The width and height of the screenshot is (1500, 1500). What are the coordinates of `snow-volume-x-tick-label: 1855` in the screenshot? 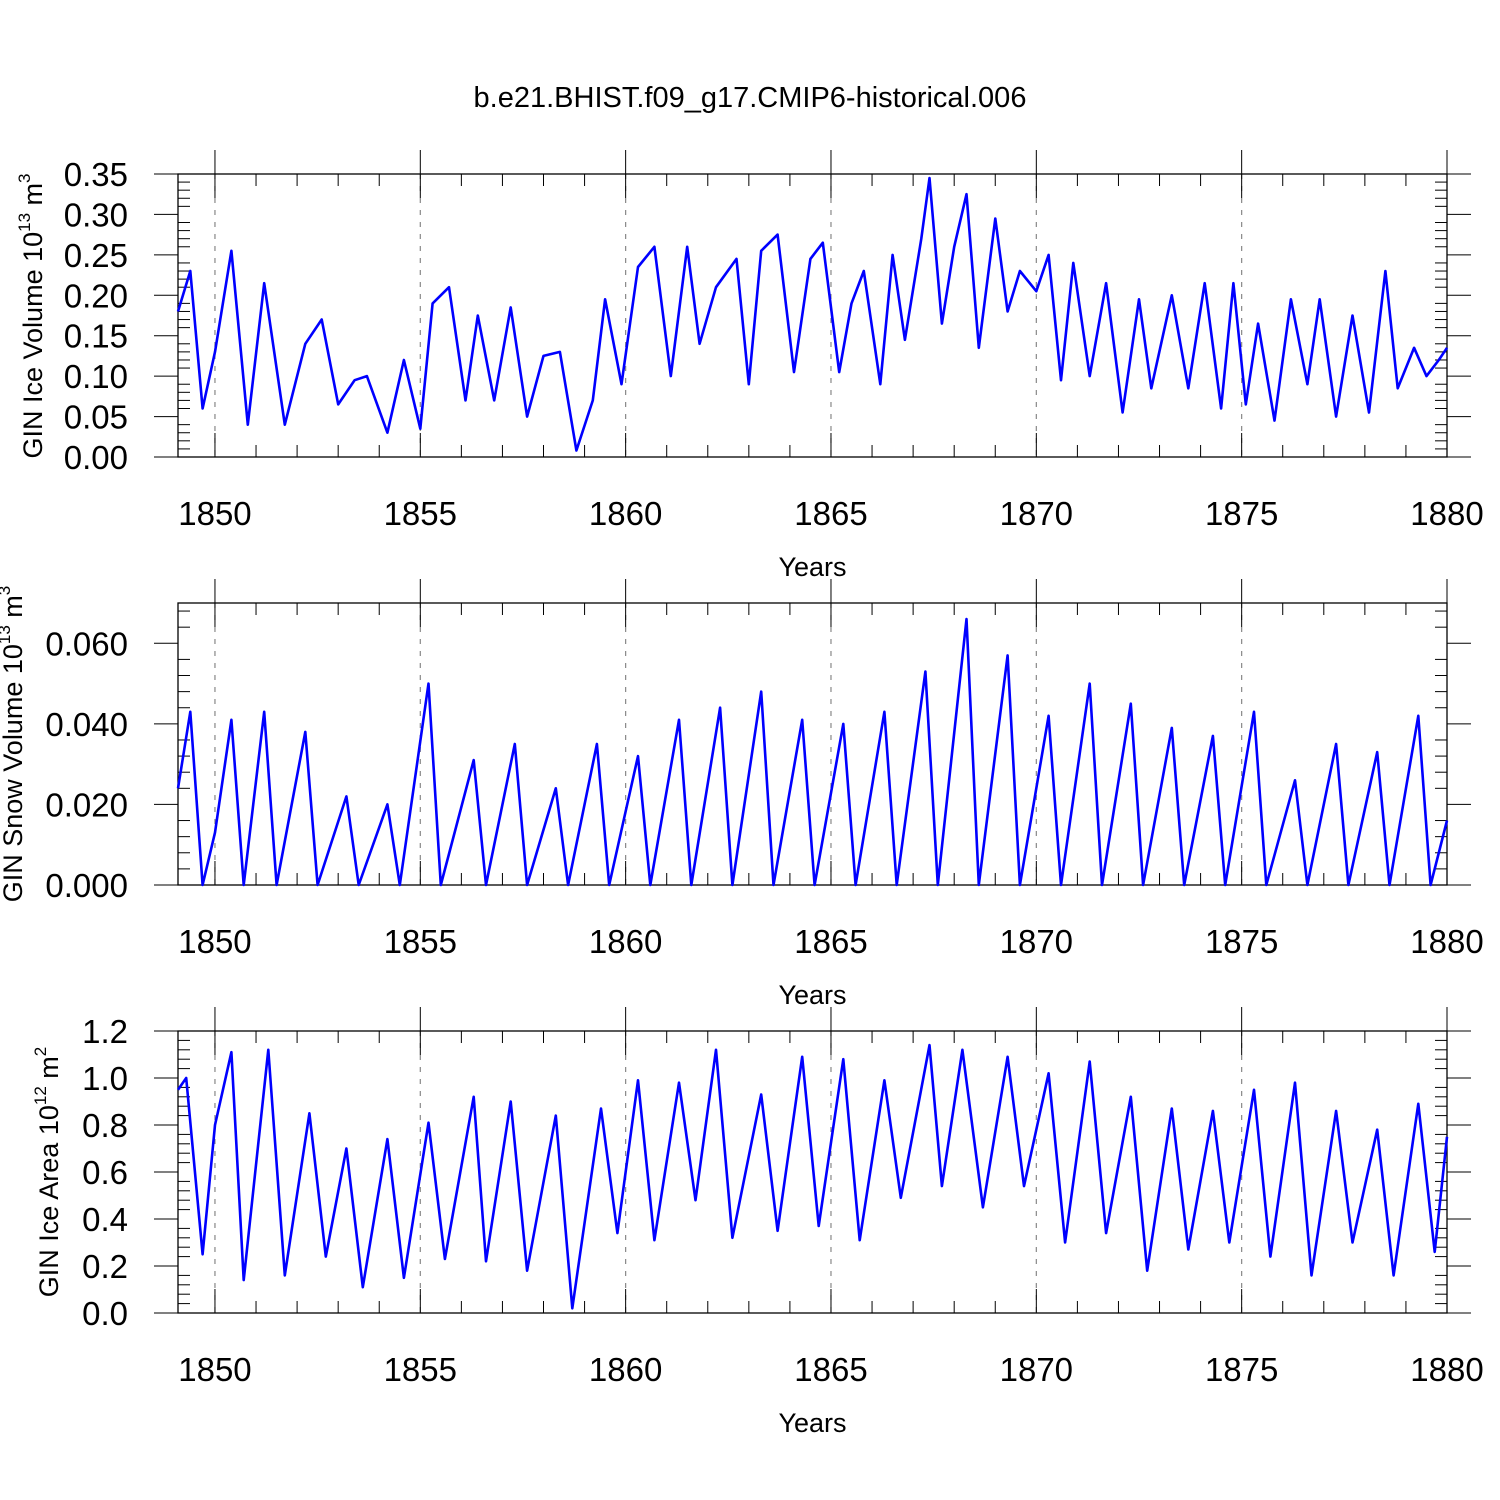 It's located at (420, 941).